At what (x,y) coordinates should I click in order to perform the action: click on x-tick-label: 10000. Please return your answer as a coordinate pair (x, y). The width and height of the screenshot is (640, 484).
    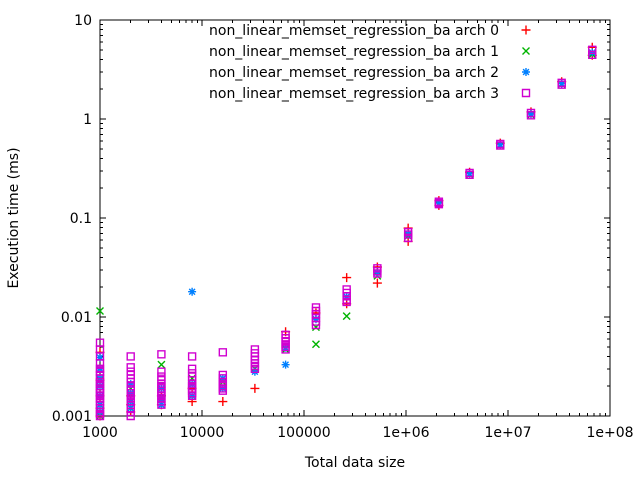
    Looking at the image, I should click on (202, 433).